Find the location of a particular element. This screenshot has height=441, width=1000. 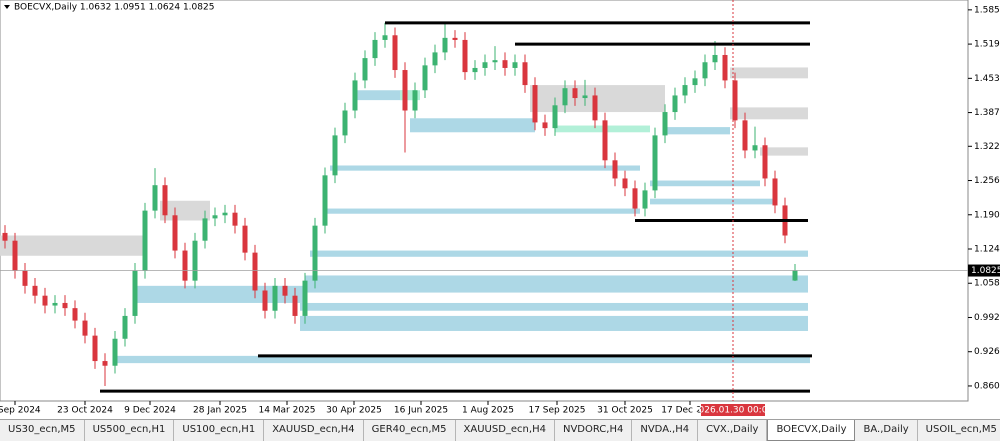

x-tick-label: 14 Mar 2025 is located at coordinates (286, 411).